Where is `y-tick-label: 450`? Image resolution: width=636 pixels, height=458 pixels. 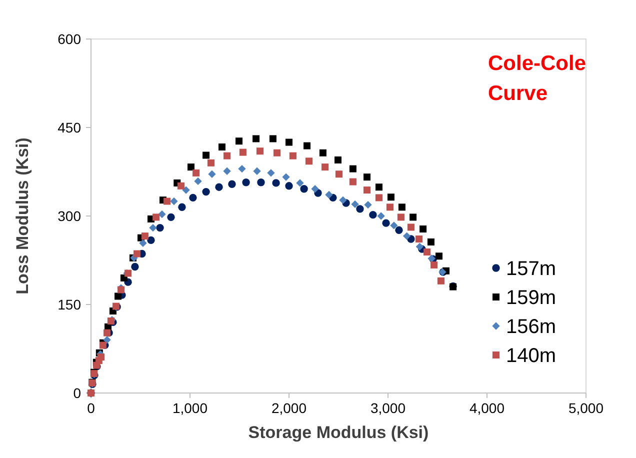 y-tick-label: 450 is located at coordinates (70, 128).